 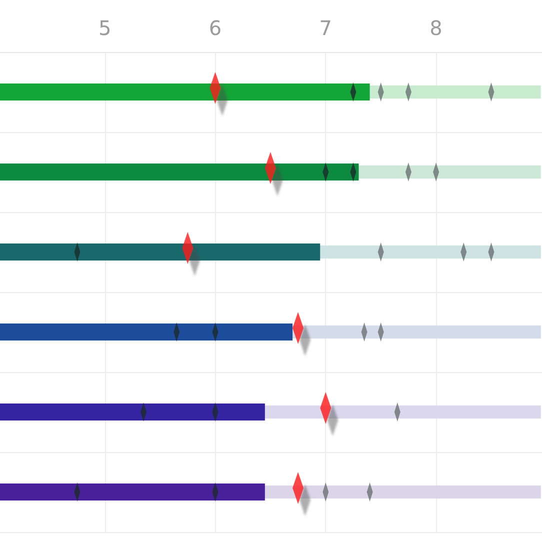 I want to click on x-tick-label: 8, so click(x=436, y=28).